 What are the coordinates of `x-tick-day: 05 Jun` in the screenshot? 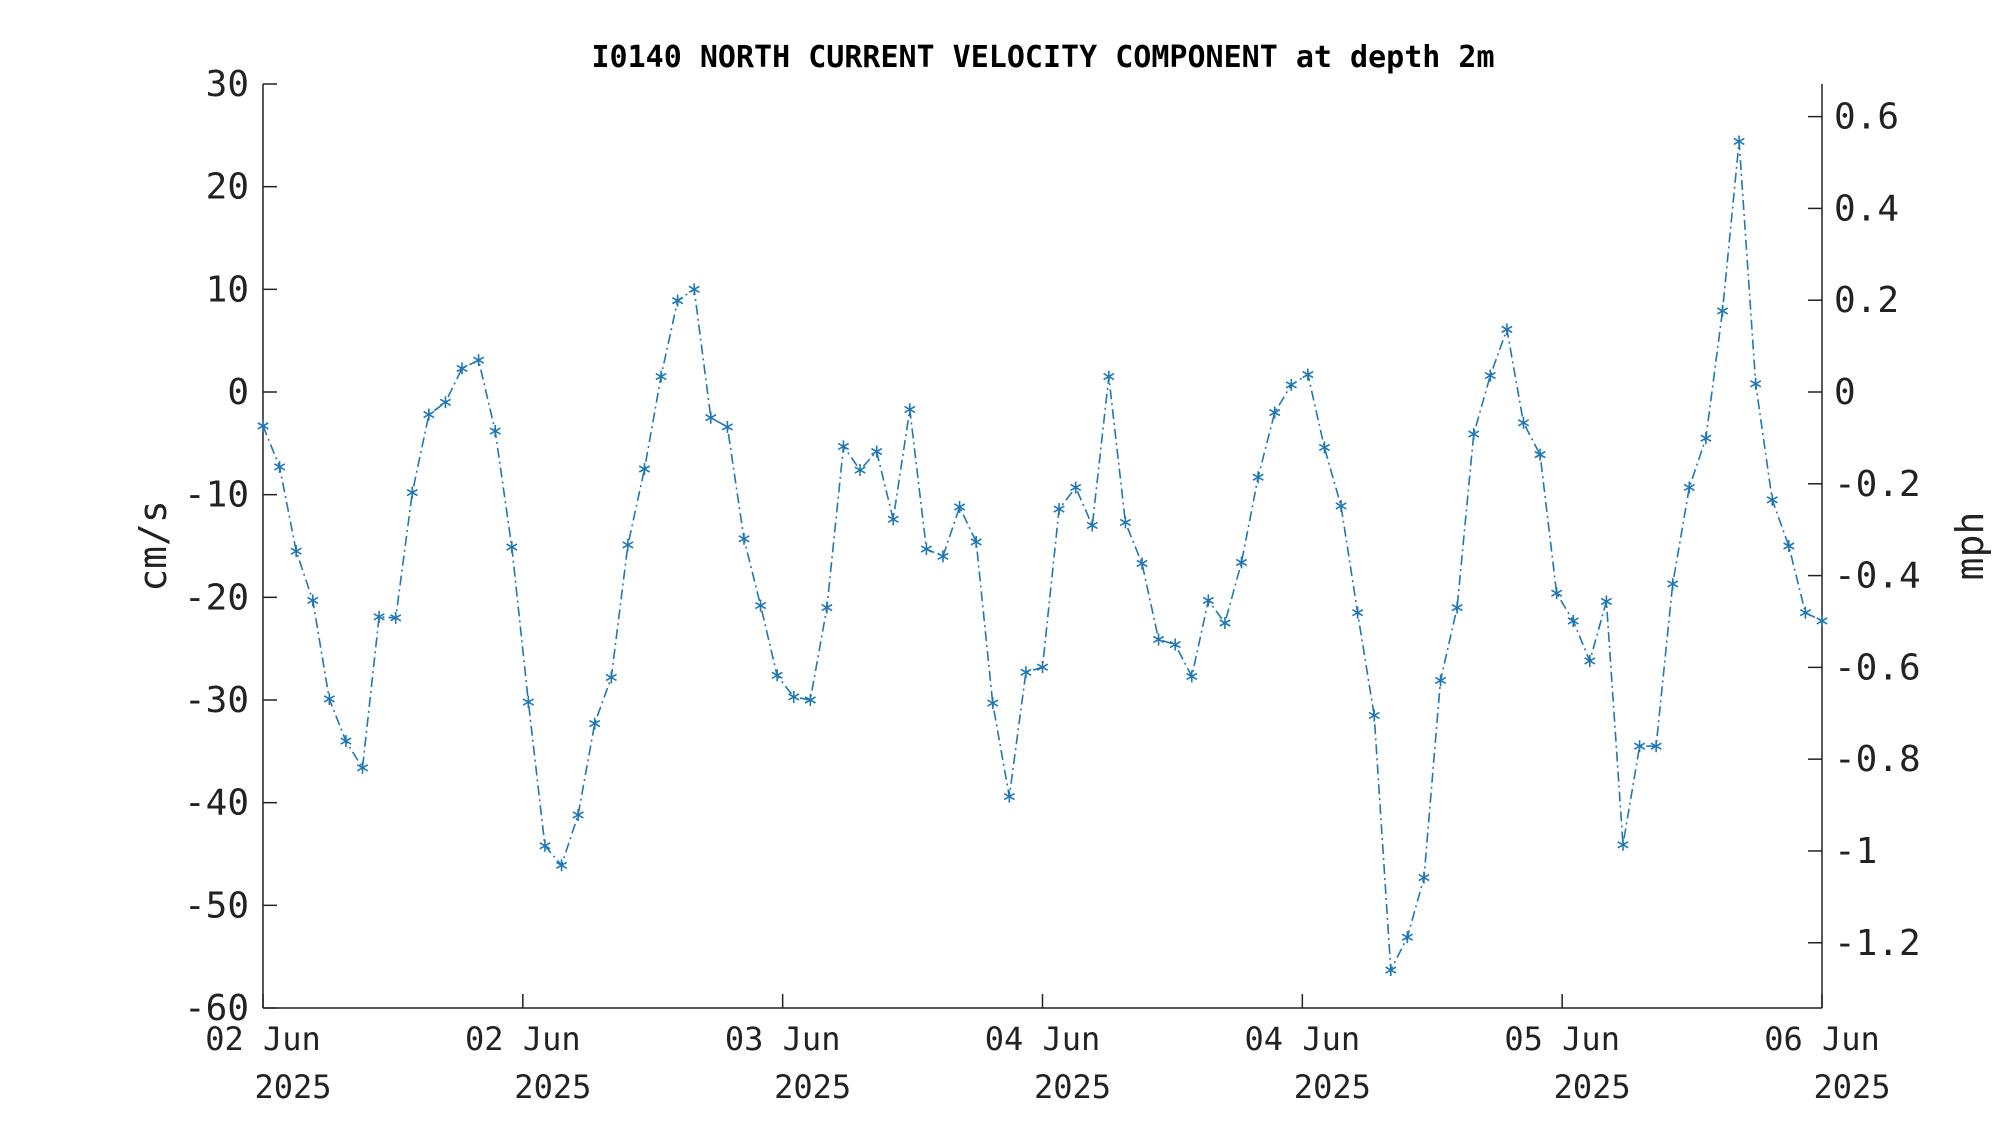 It's located at (1562, 1039).